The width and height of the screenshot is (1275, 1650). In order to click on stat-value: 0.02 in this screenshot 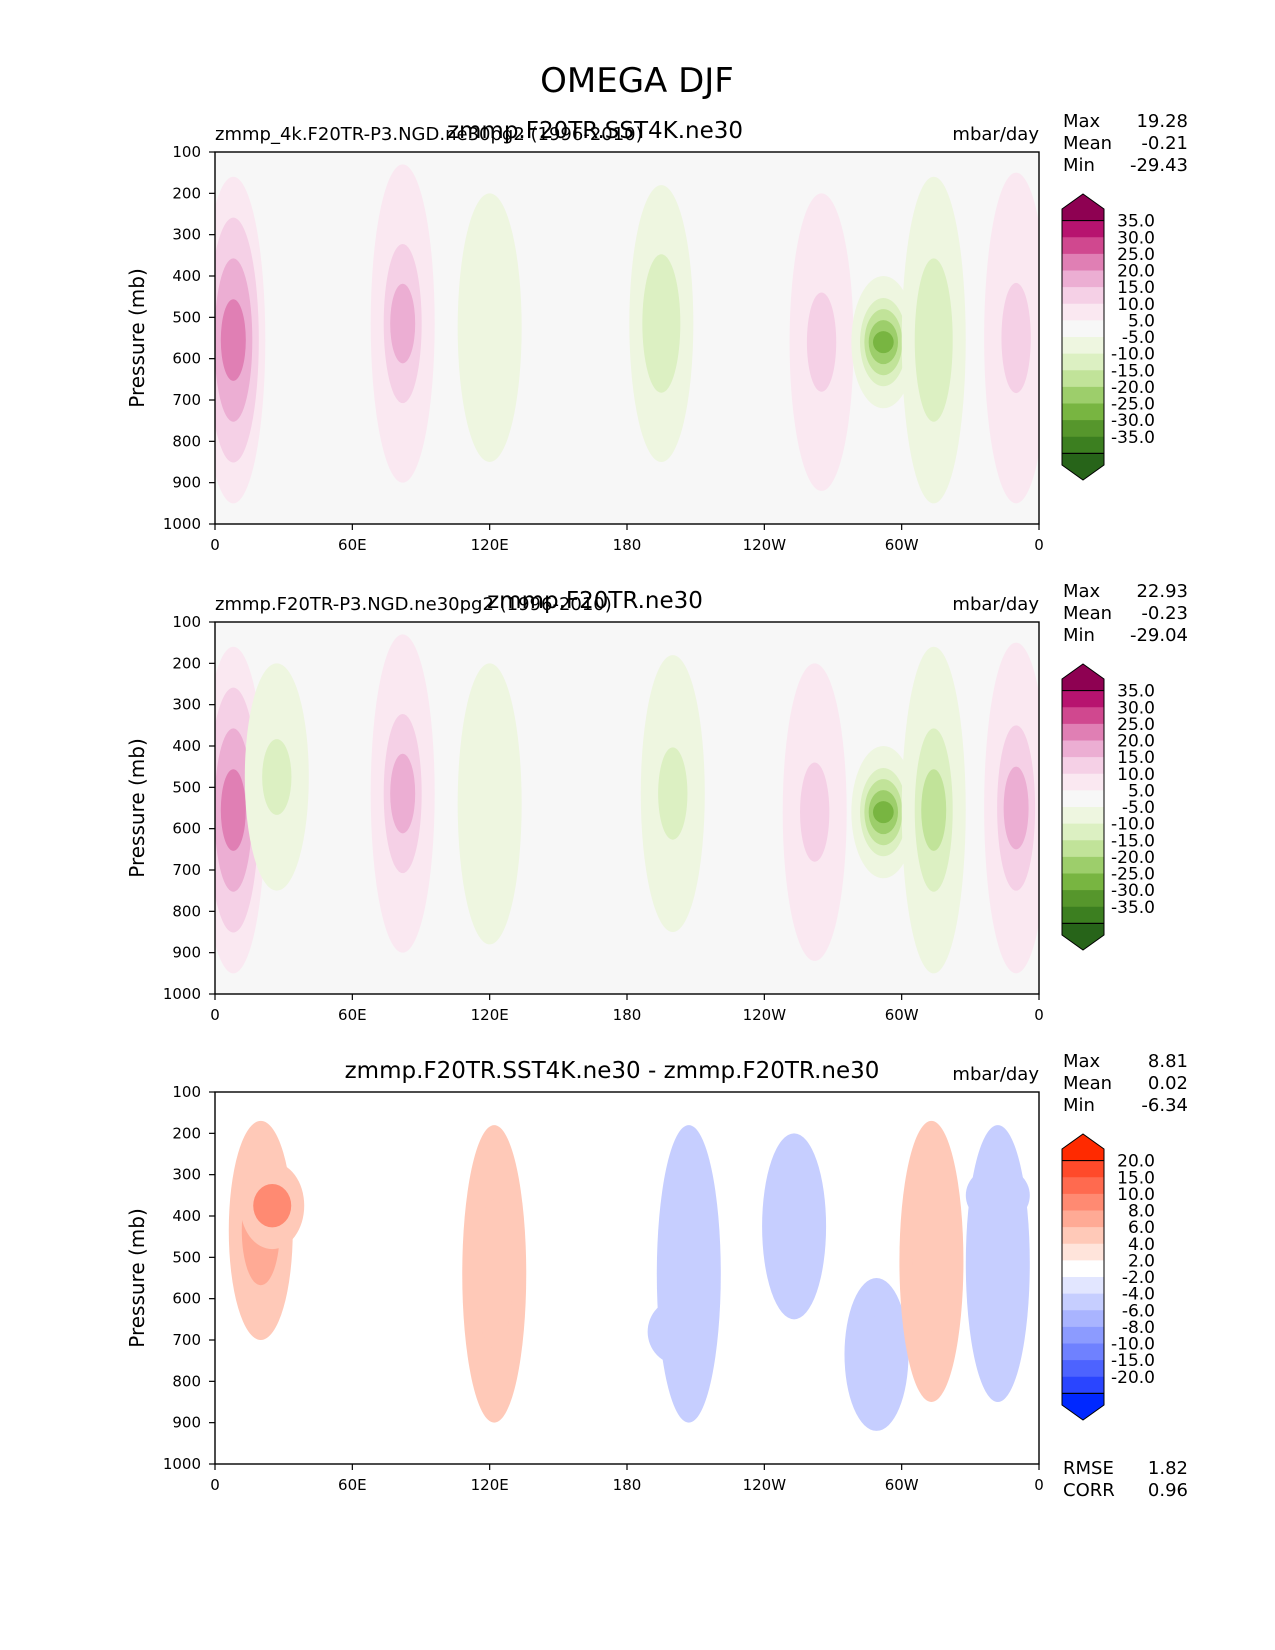, I will do `click(1168, 1083)`.